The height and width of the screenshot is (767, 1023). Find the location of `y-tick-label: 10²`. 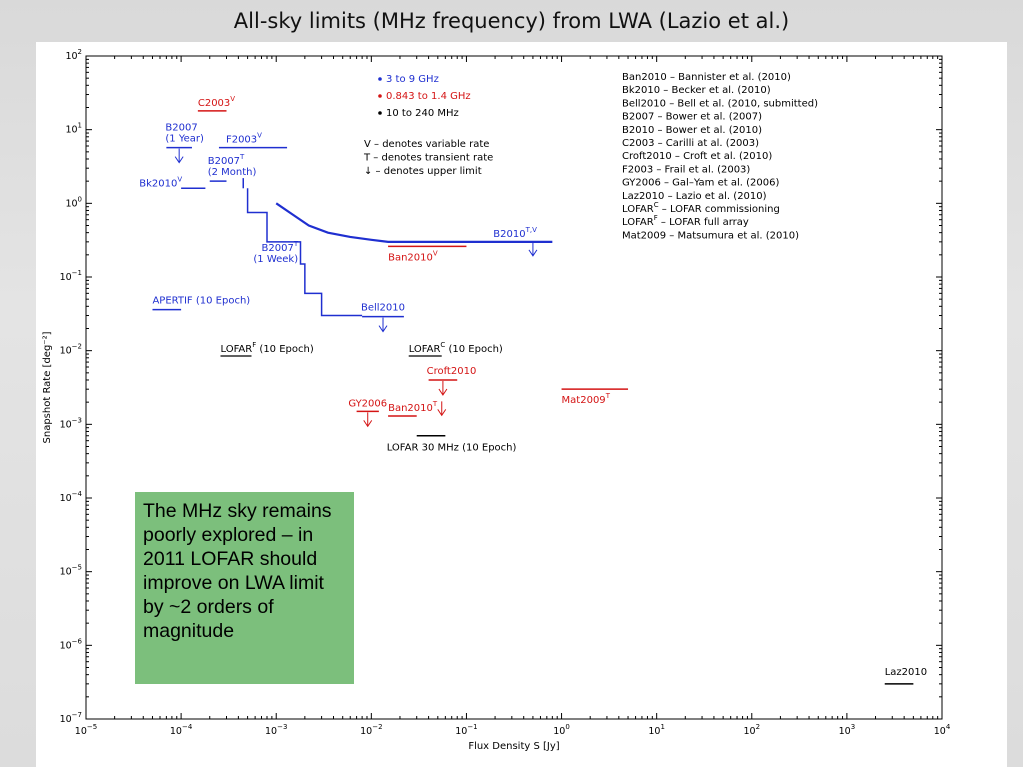

y-tick-label: 10² is located at coordinates (73, 55).